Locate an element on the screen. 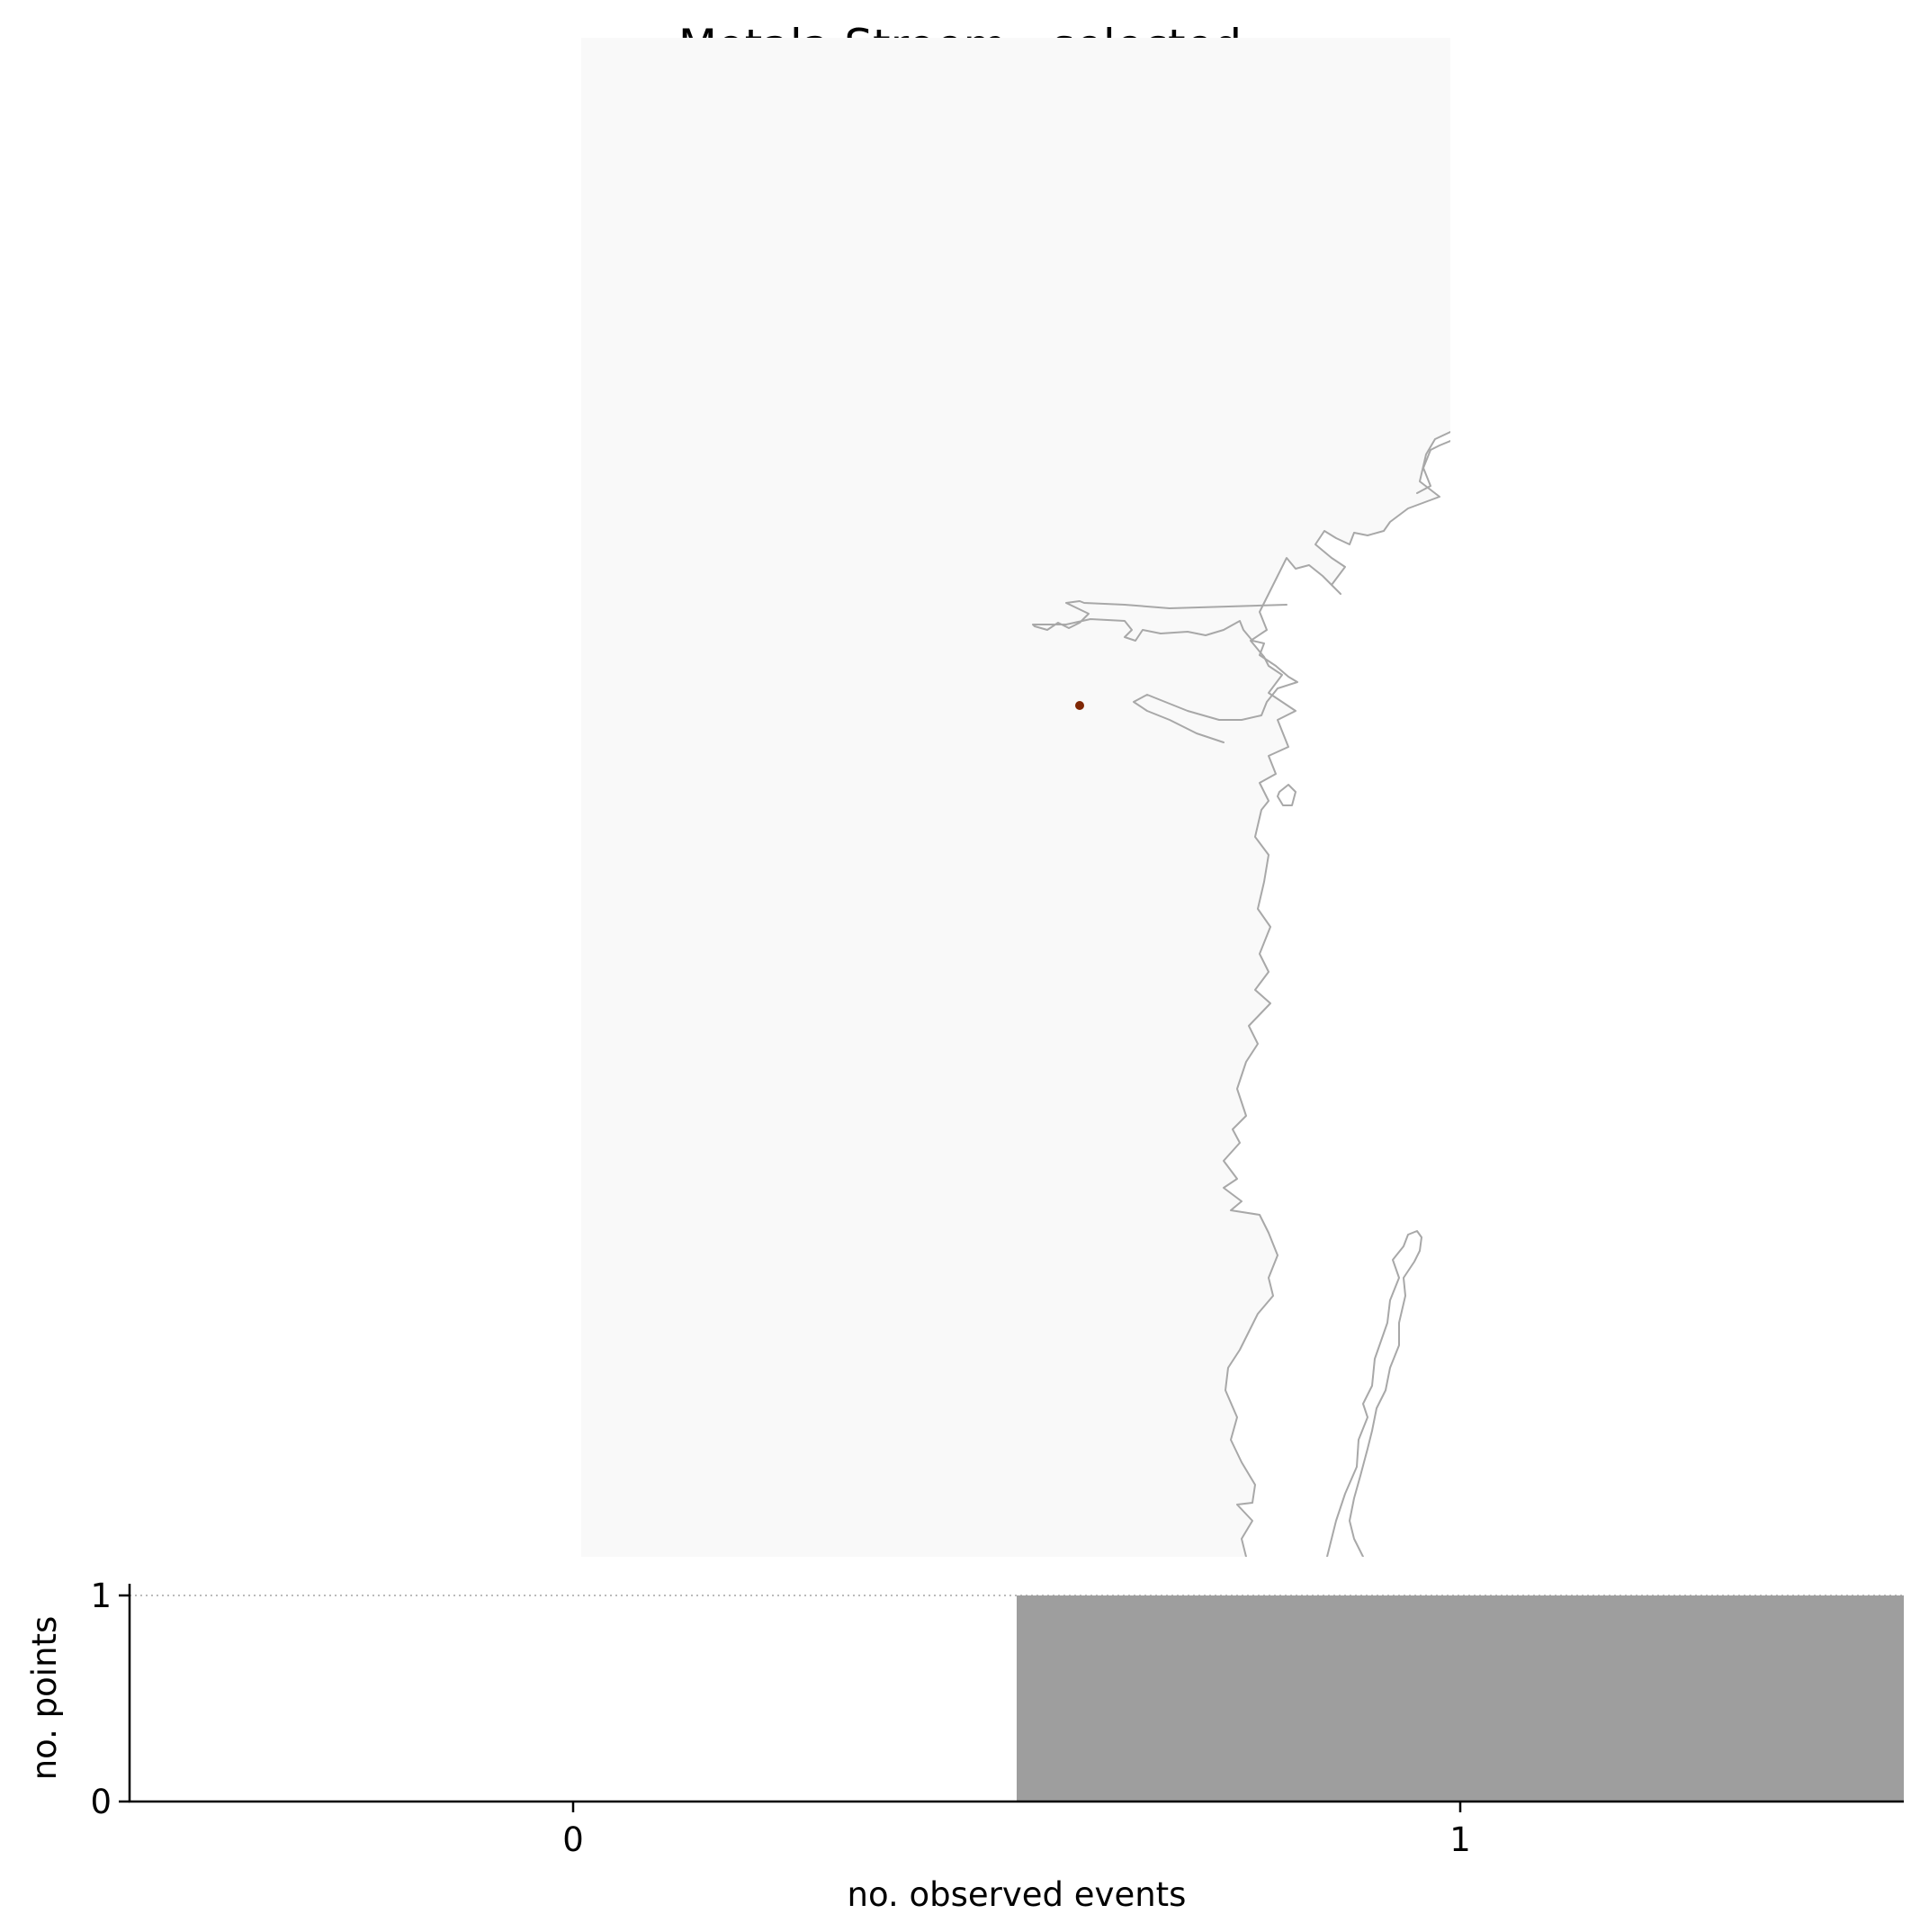 The height and width of the screenshot is (1932, 1920). station-marker is located at coordinates (1079, 705).